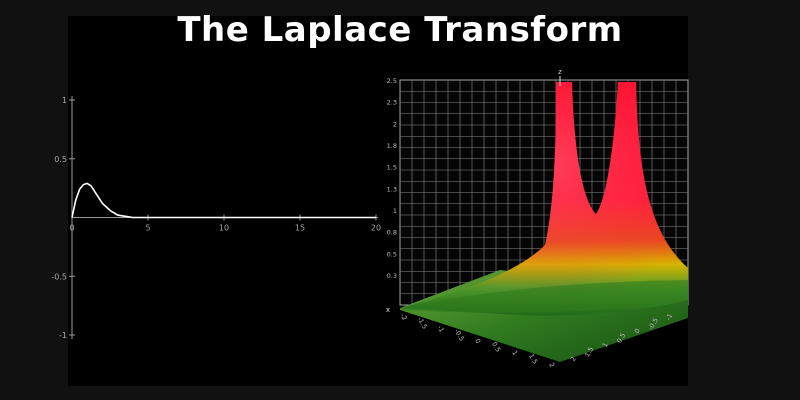 This screenshot has height=400, width=800. Describe the element at coordinates (60, 159) in the screenshot. I see `y-tick-label: 0.5` at that location.